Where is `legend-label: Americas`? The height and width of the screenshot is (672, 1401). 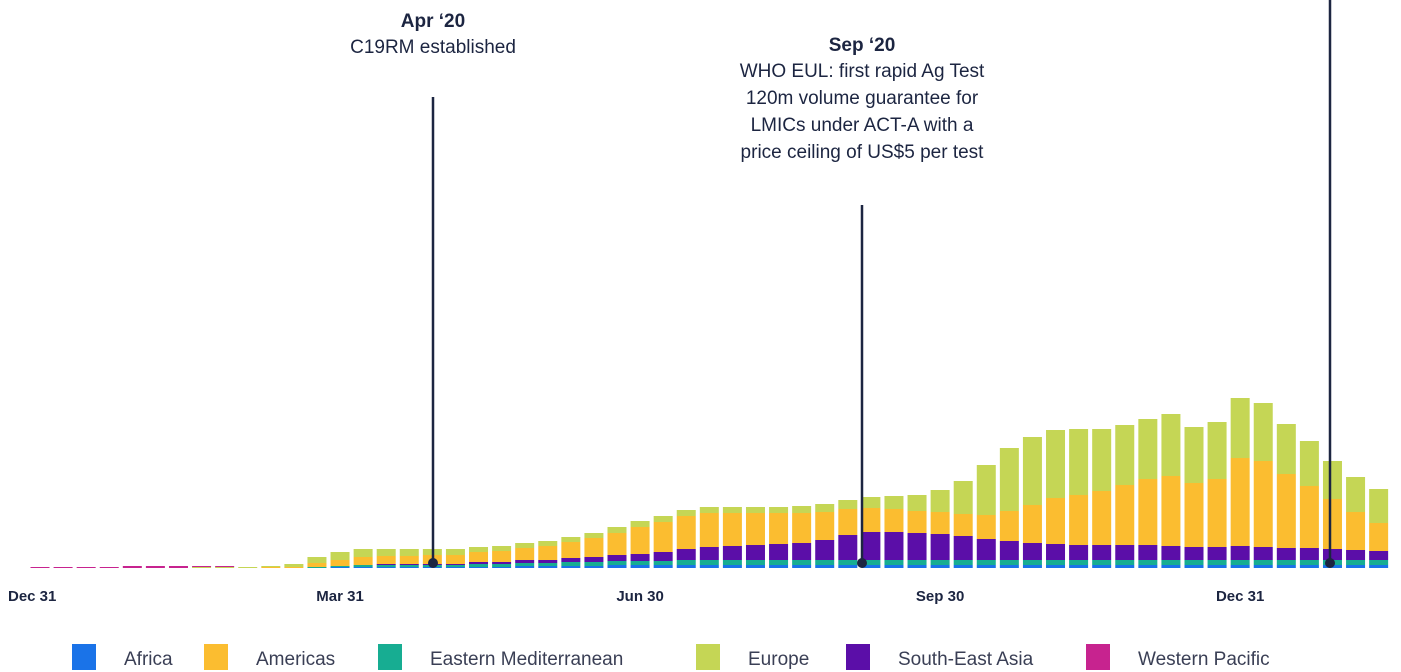
legend-label: Americas is located at coordinates (295, 659).